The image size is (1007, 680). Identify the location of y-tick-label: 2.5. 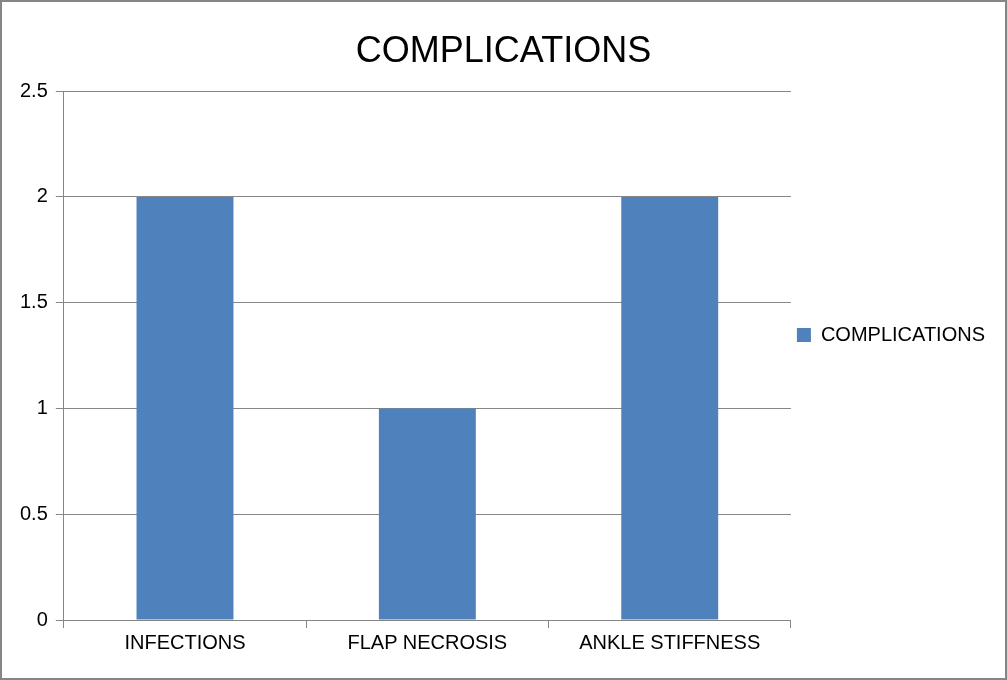
(33, 89).